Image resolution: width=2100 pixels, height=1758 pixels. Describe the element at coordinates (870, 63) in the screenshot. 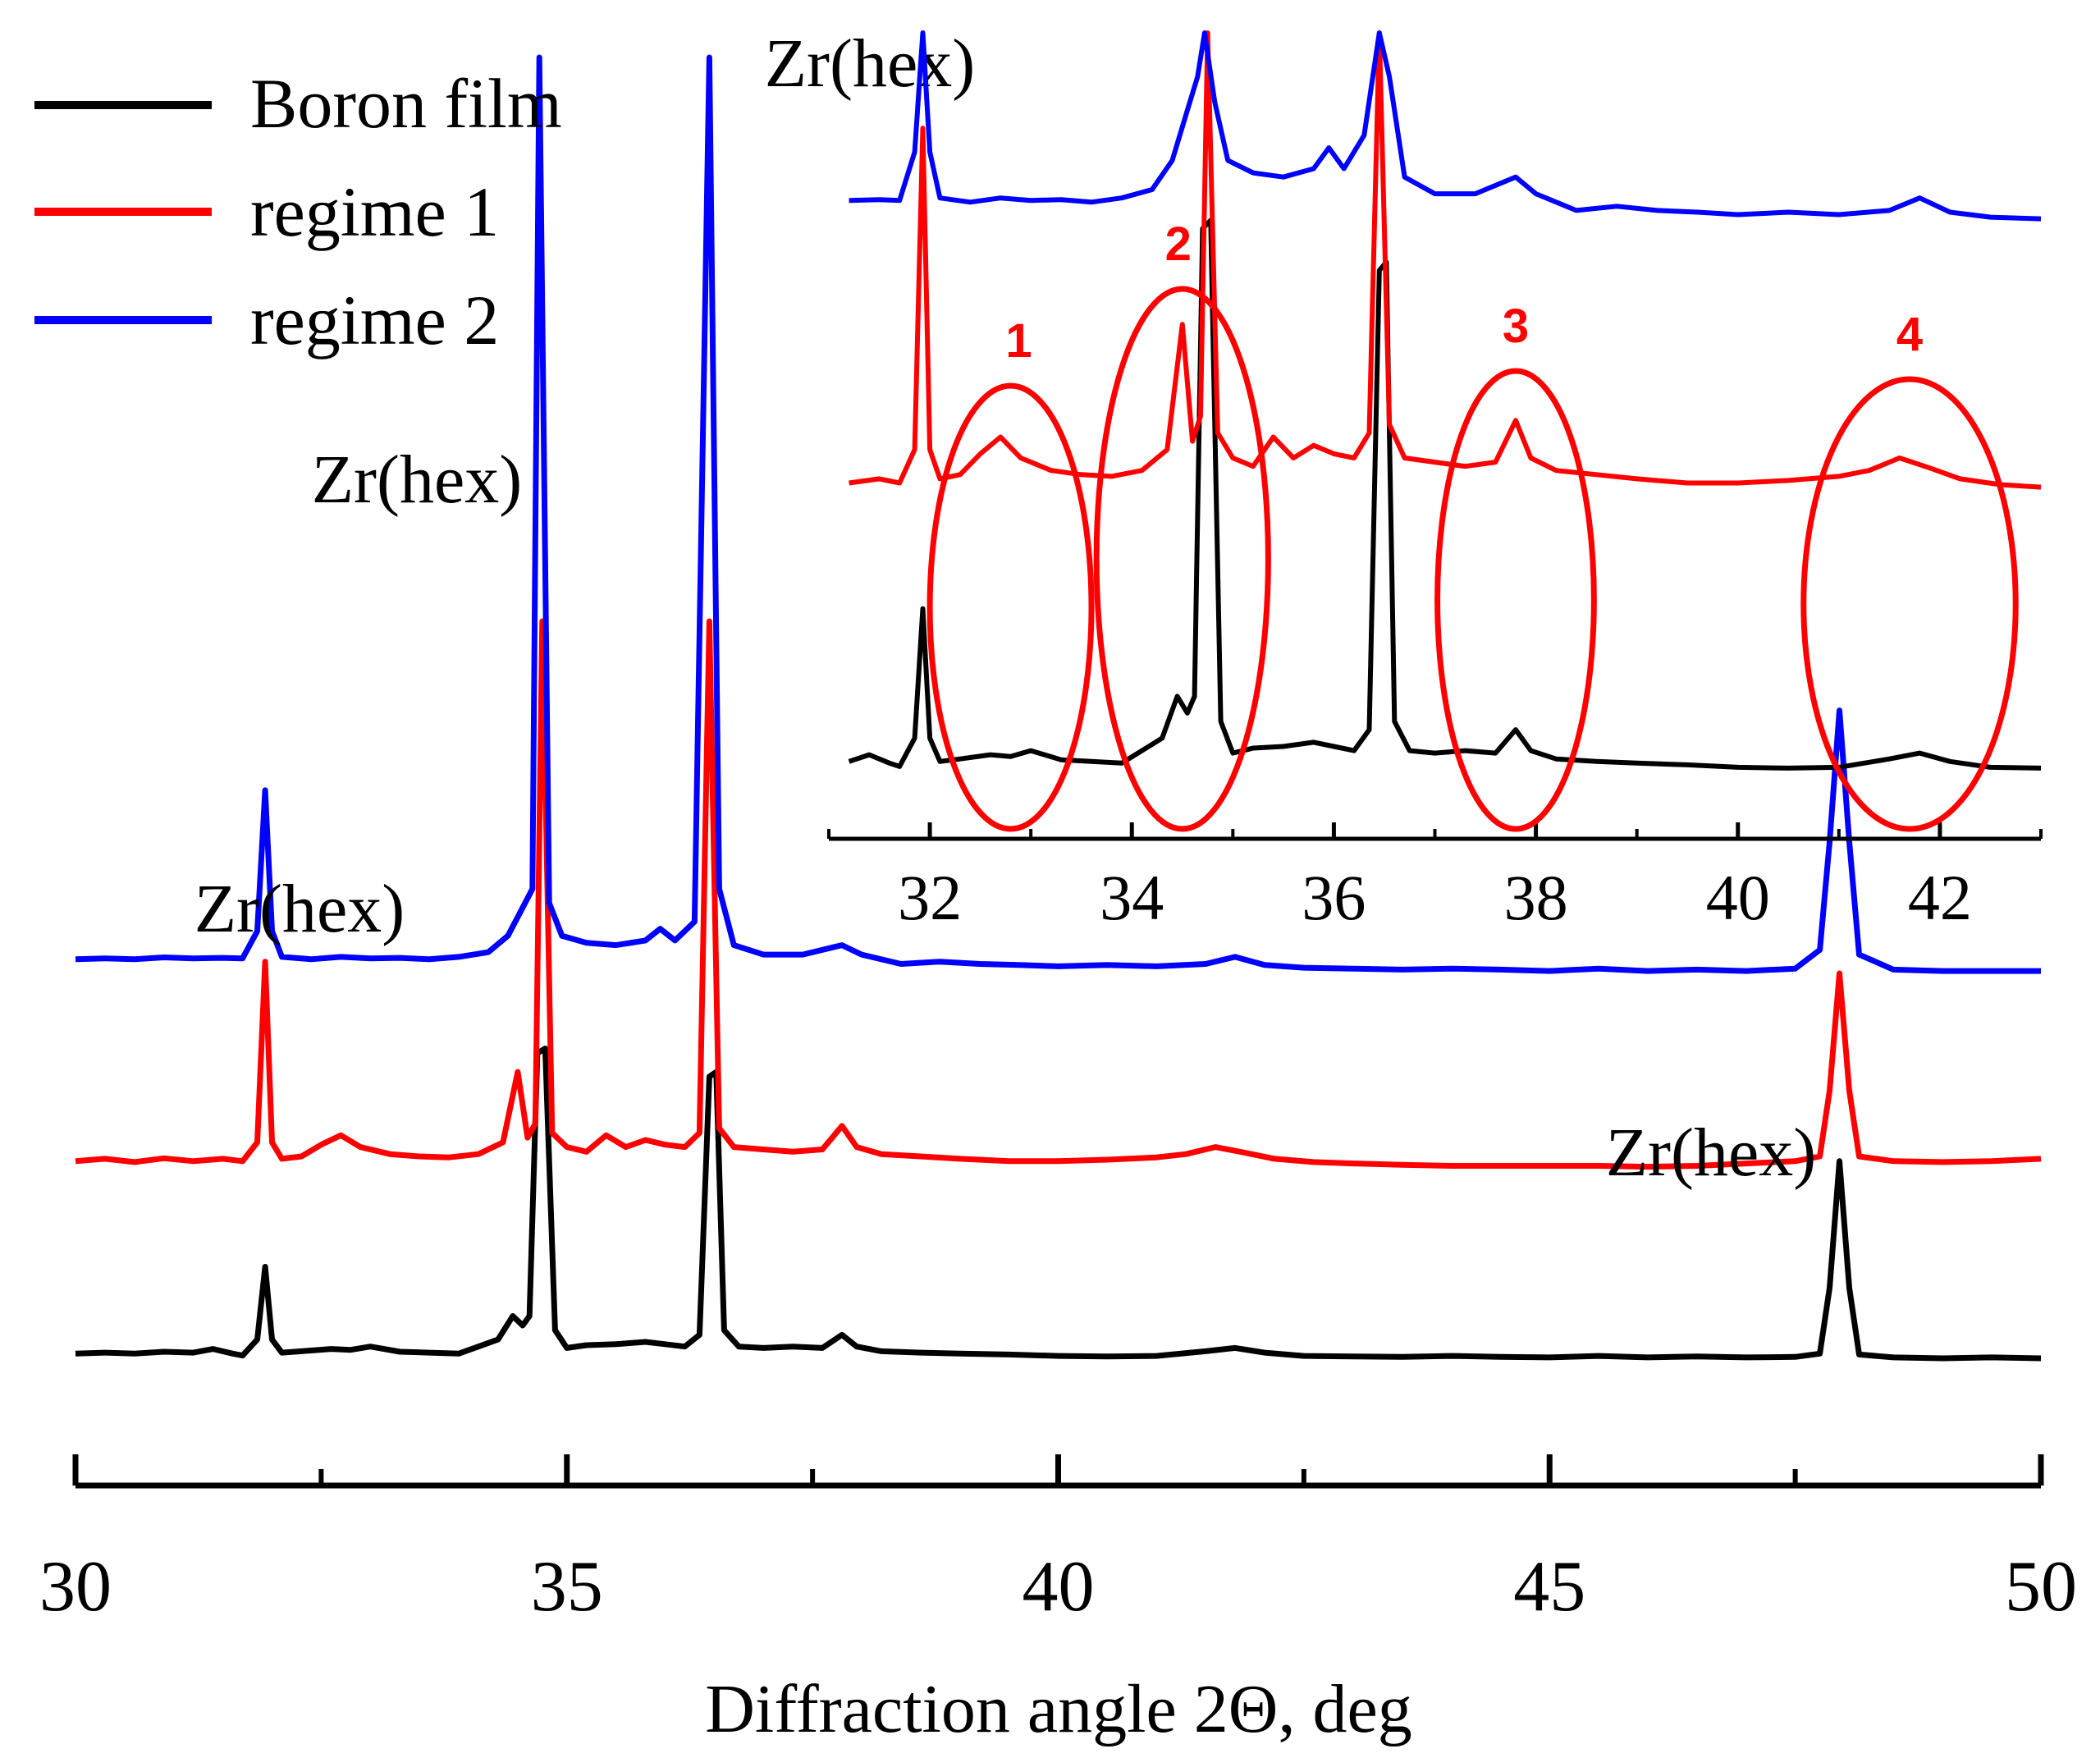

I see `annotation-zr-hex-36-5: Zr(hex)` at that location.